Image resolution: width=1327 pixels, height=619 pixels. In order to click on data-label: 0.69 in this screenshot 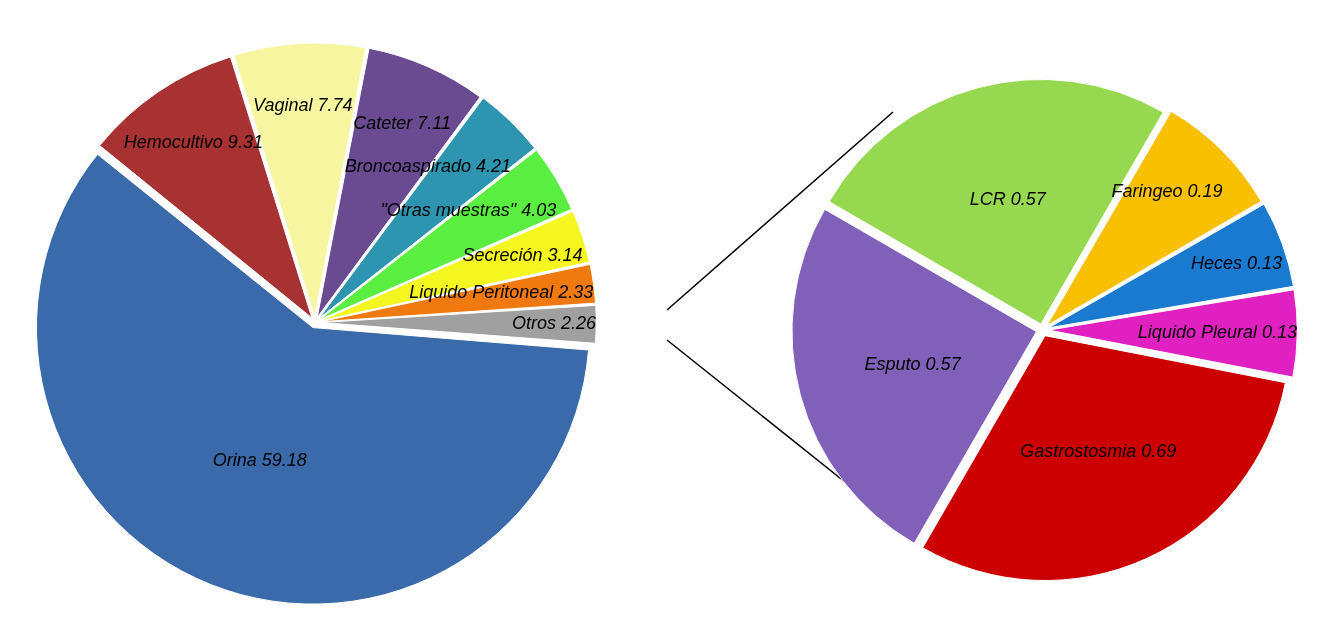, I will do `click(1159, 451)`.